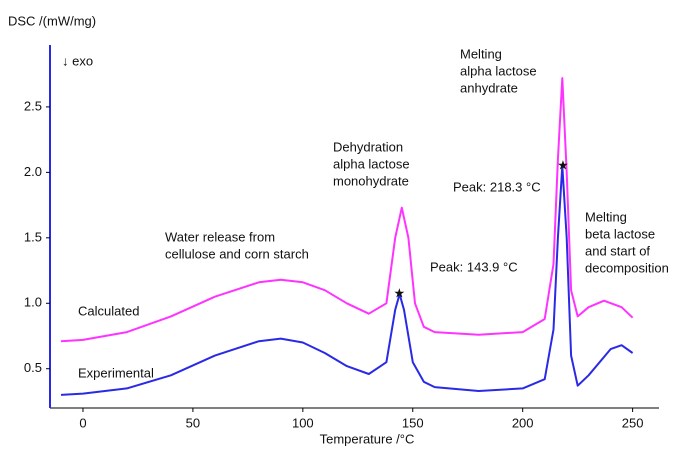 This screenshot has height=450, width=678. Describe the element at coordinates (82, 422) in the screenshot. I see `x-tick-label: 0` at that location.